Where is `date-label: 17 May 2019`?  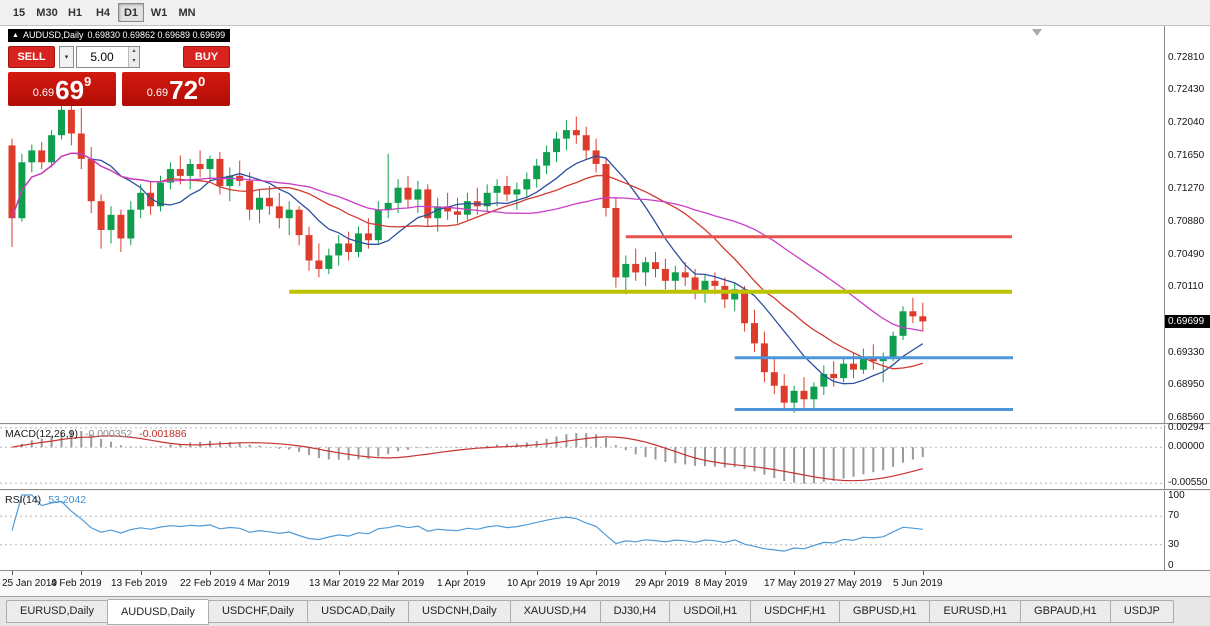
date-label: 17 May 2019 is located at coordinates (793, 583).